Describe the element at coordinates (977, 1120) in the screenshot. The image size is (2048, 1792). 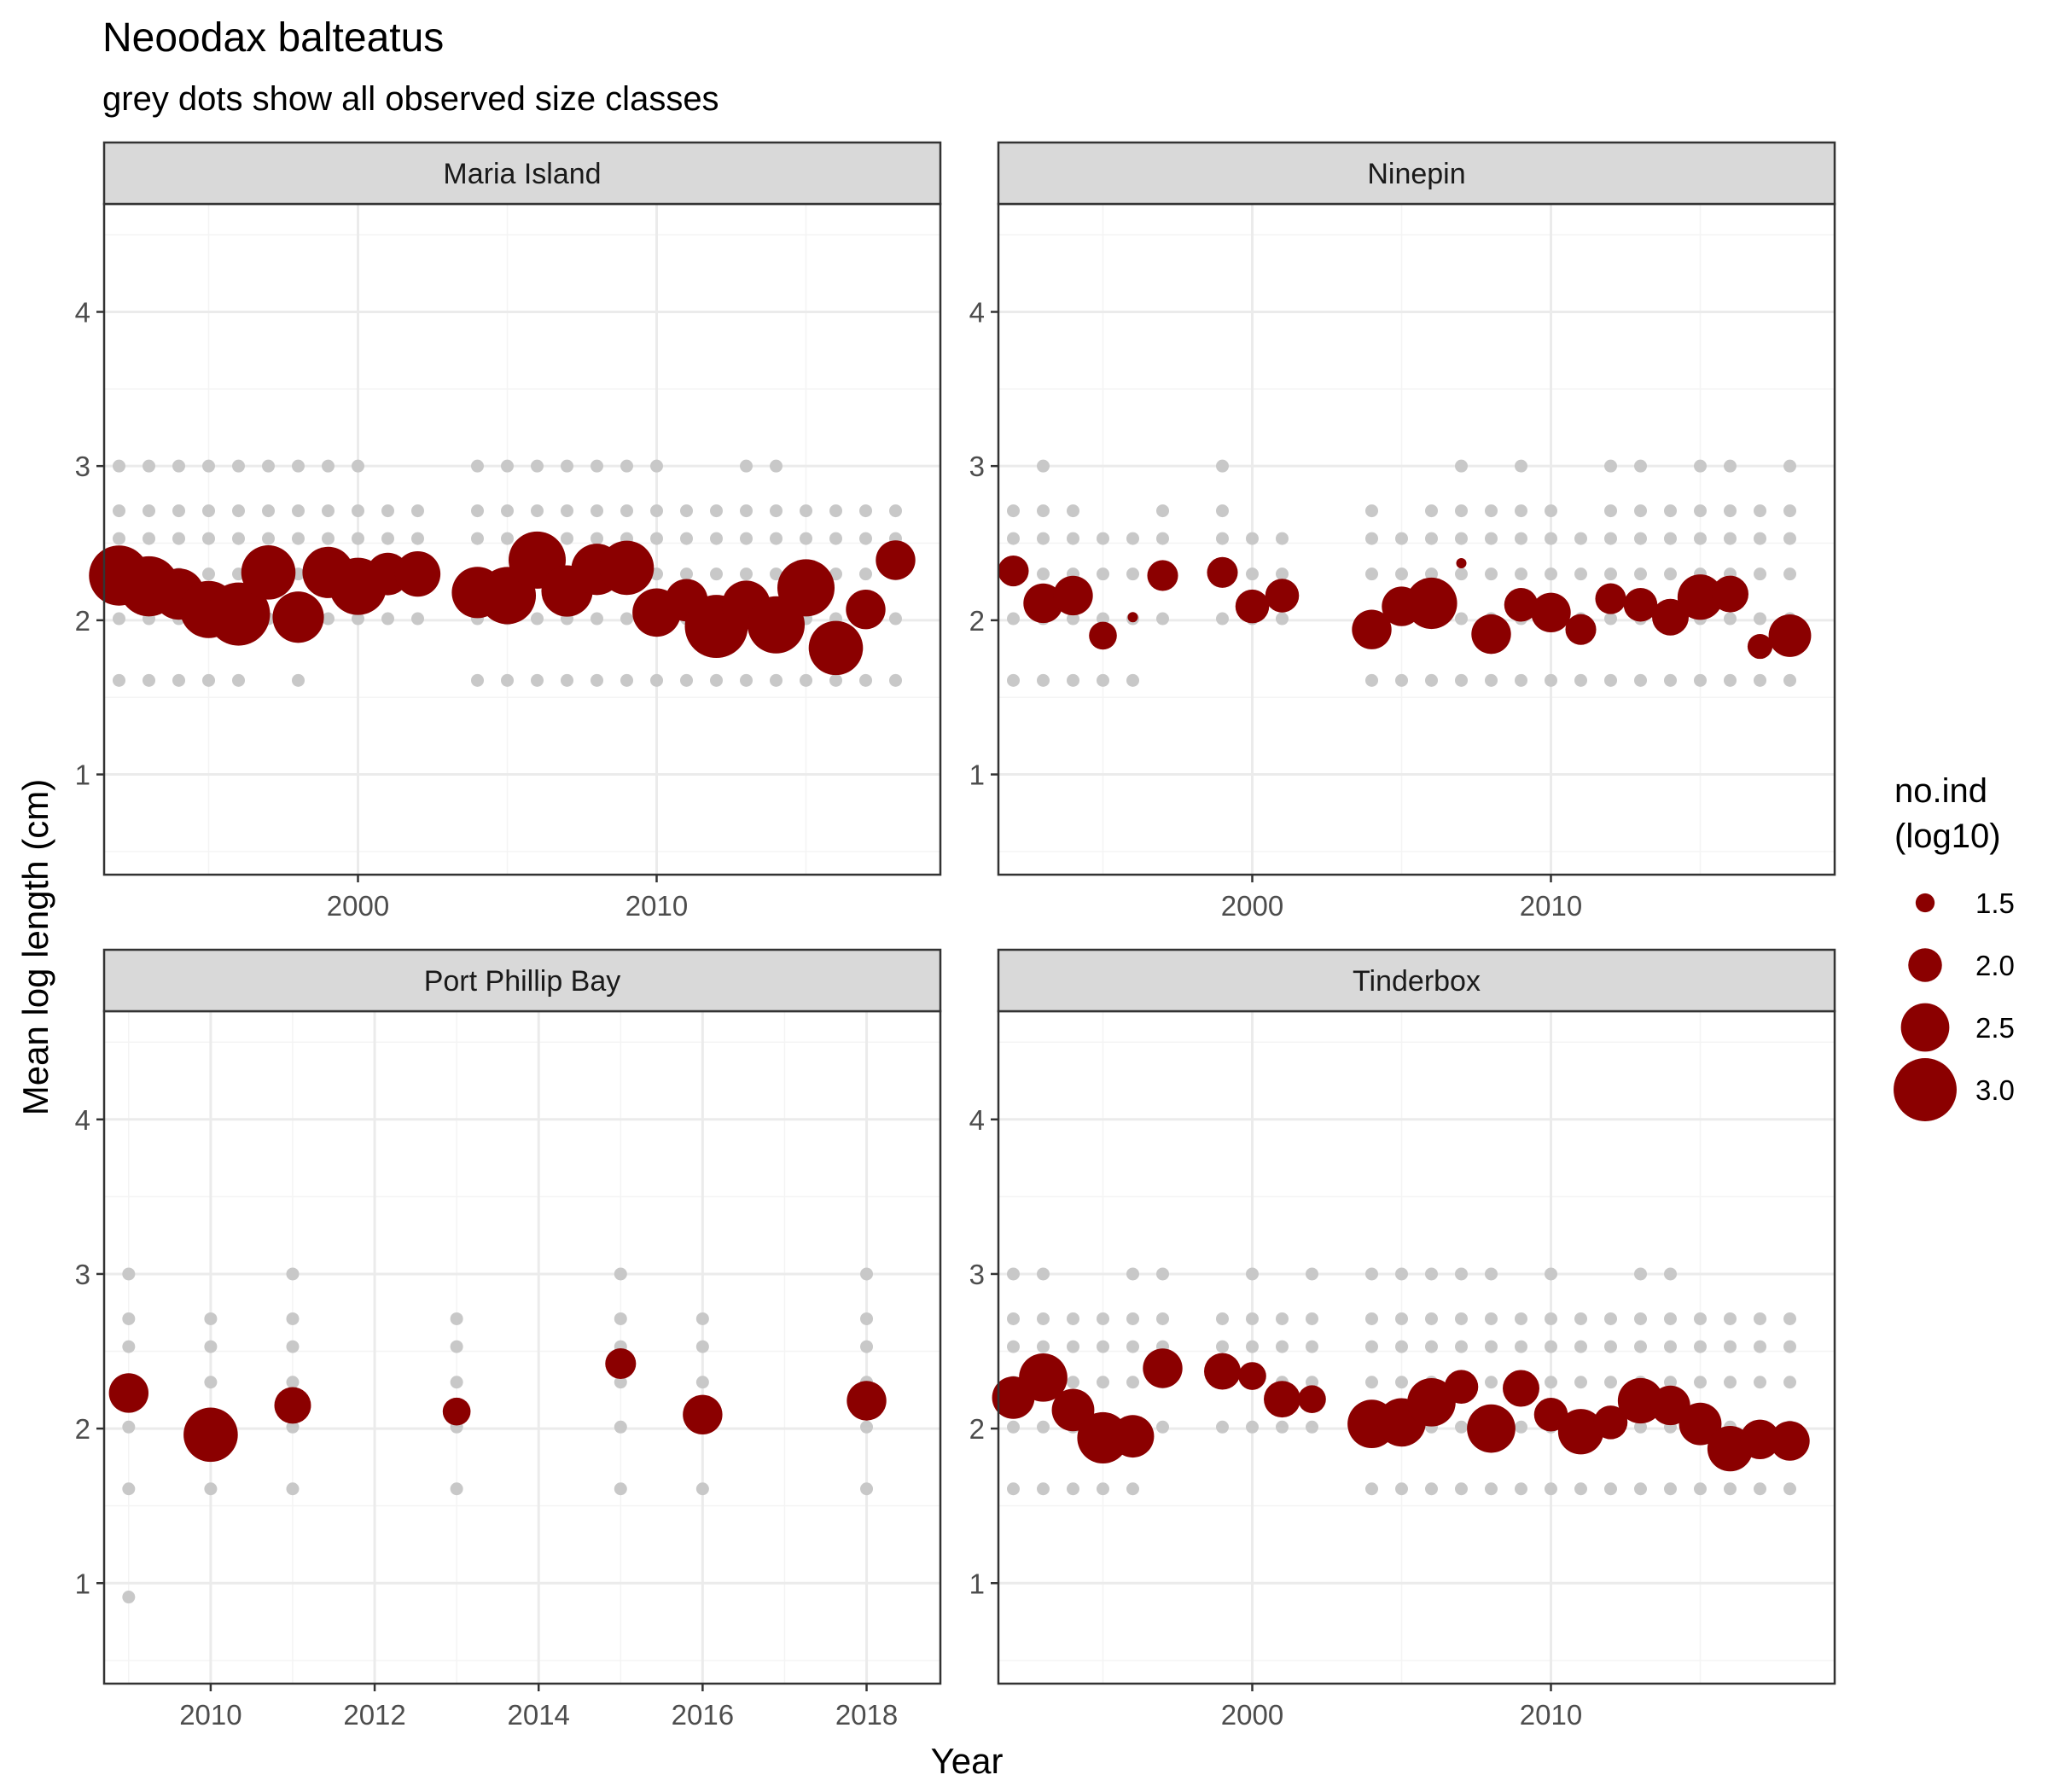
I see `y-tick-label: 4` at that location.